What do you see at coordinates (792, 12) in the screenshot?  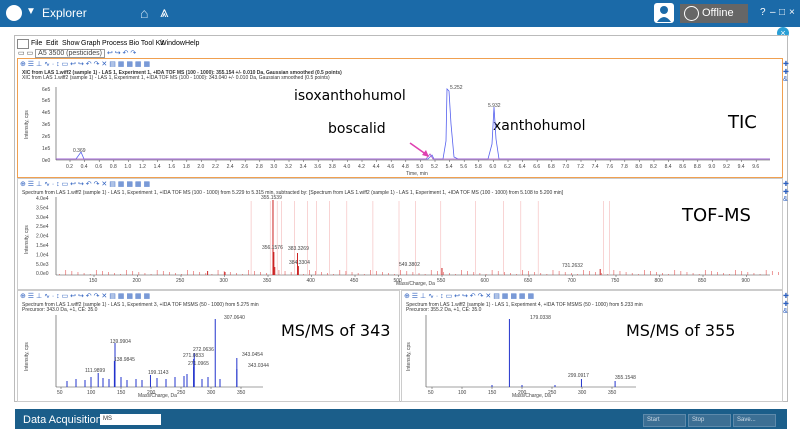 I see `close-window-button: ×` at bounding box center [792, 12].